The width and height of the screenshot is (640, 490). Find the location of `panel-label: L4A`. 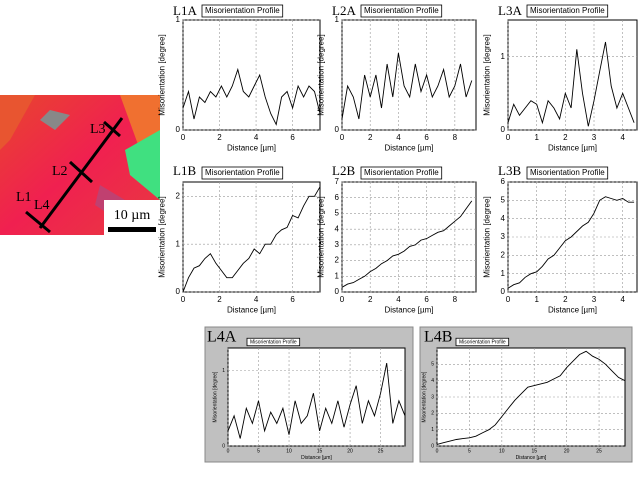

panel-label: L4A is located at coordinates (222, 337).